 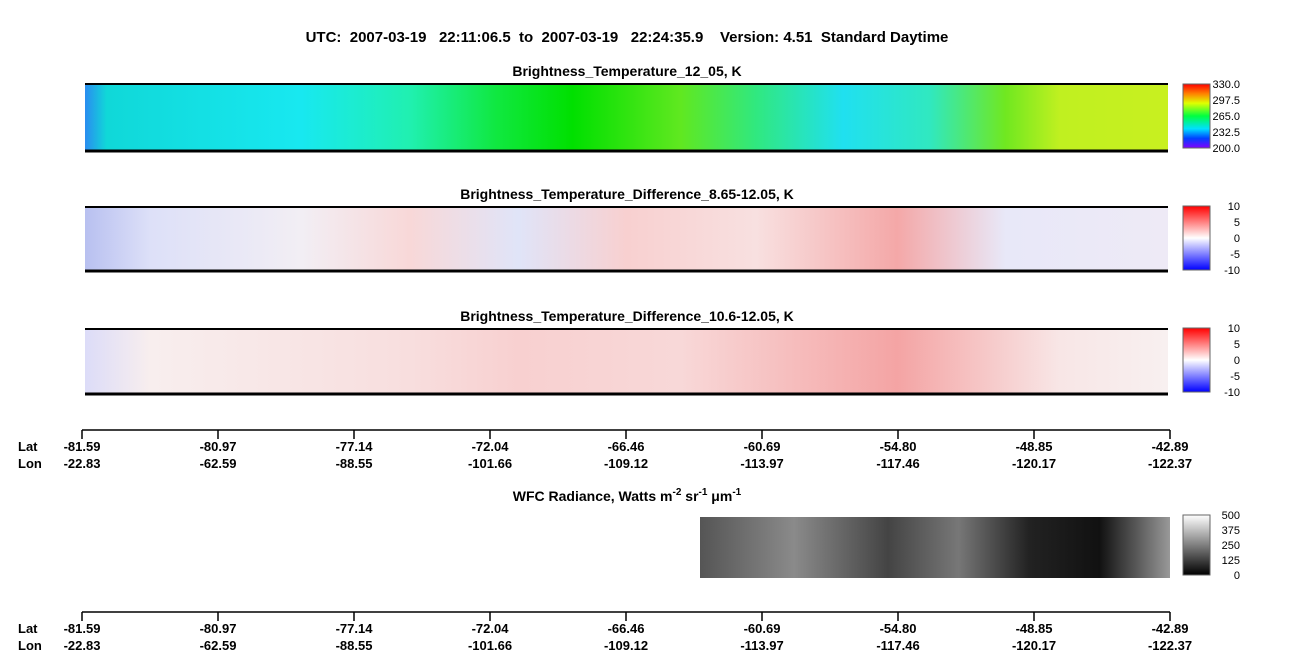 What do you see at coordinates (626, 71) in the screenshot?
I see `panel-title: Brightness_Temperature_12_05, K` at bounding box center [626, 71].